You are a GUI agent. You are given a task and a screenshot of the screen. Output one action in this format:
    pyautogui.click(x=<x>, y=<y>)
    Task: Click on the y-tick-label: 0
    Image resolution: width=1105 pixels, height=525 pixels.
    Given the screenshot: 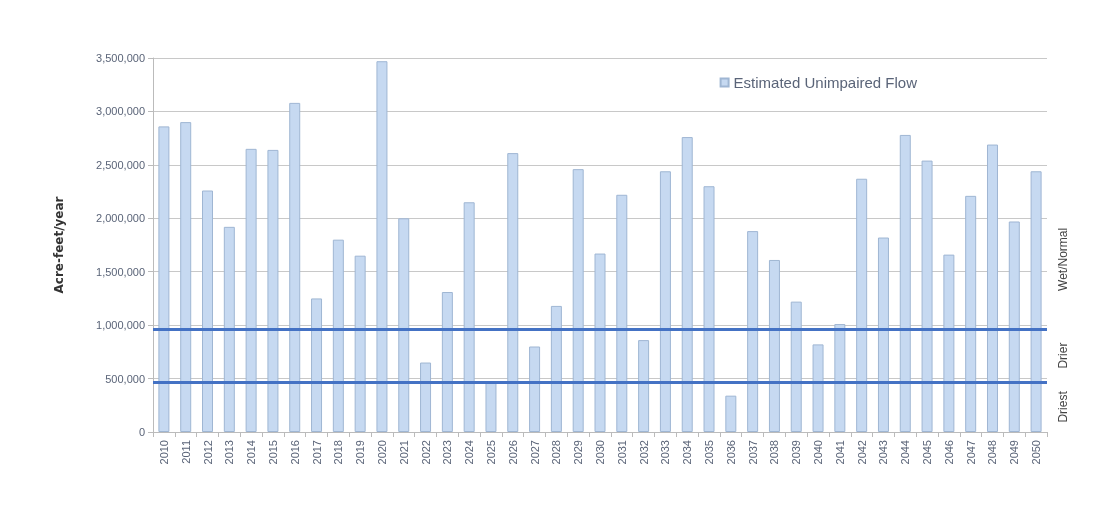 What is the action you would take?
    pyautogui.click(x=141, y=432)
    